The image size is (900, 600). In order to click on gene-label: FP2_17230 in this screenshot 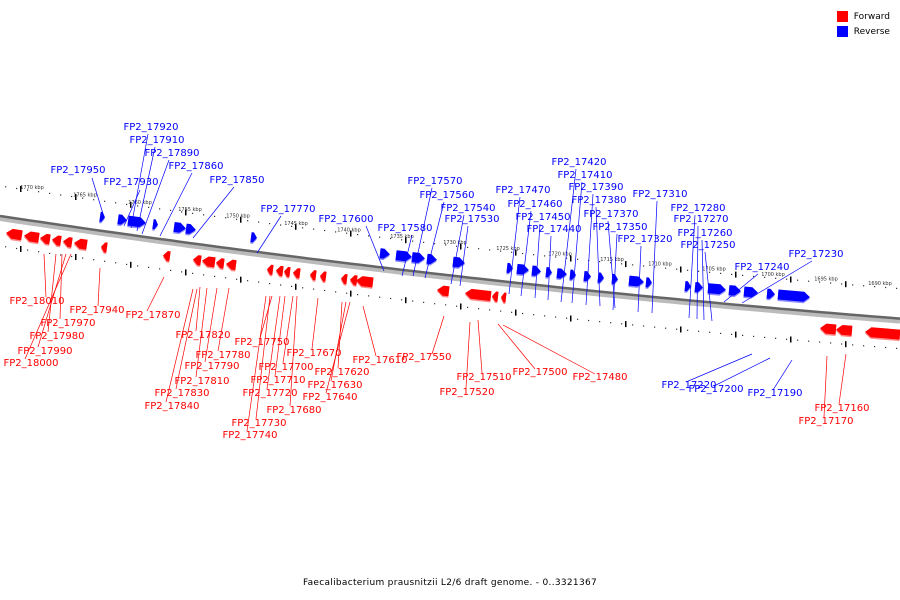, I will do `click(816, 254)`.